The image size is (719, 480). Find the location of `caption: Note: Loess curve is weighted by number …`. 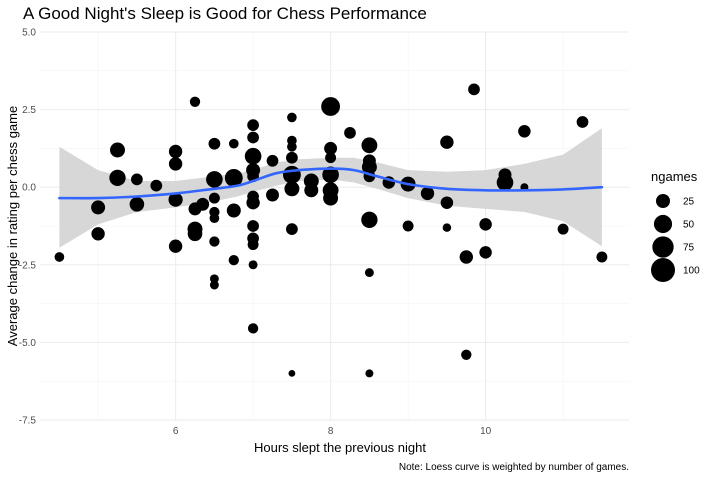

caption: Note: Loess curve is weighted by number … is located at coordinates (514, 467).